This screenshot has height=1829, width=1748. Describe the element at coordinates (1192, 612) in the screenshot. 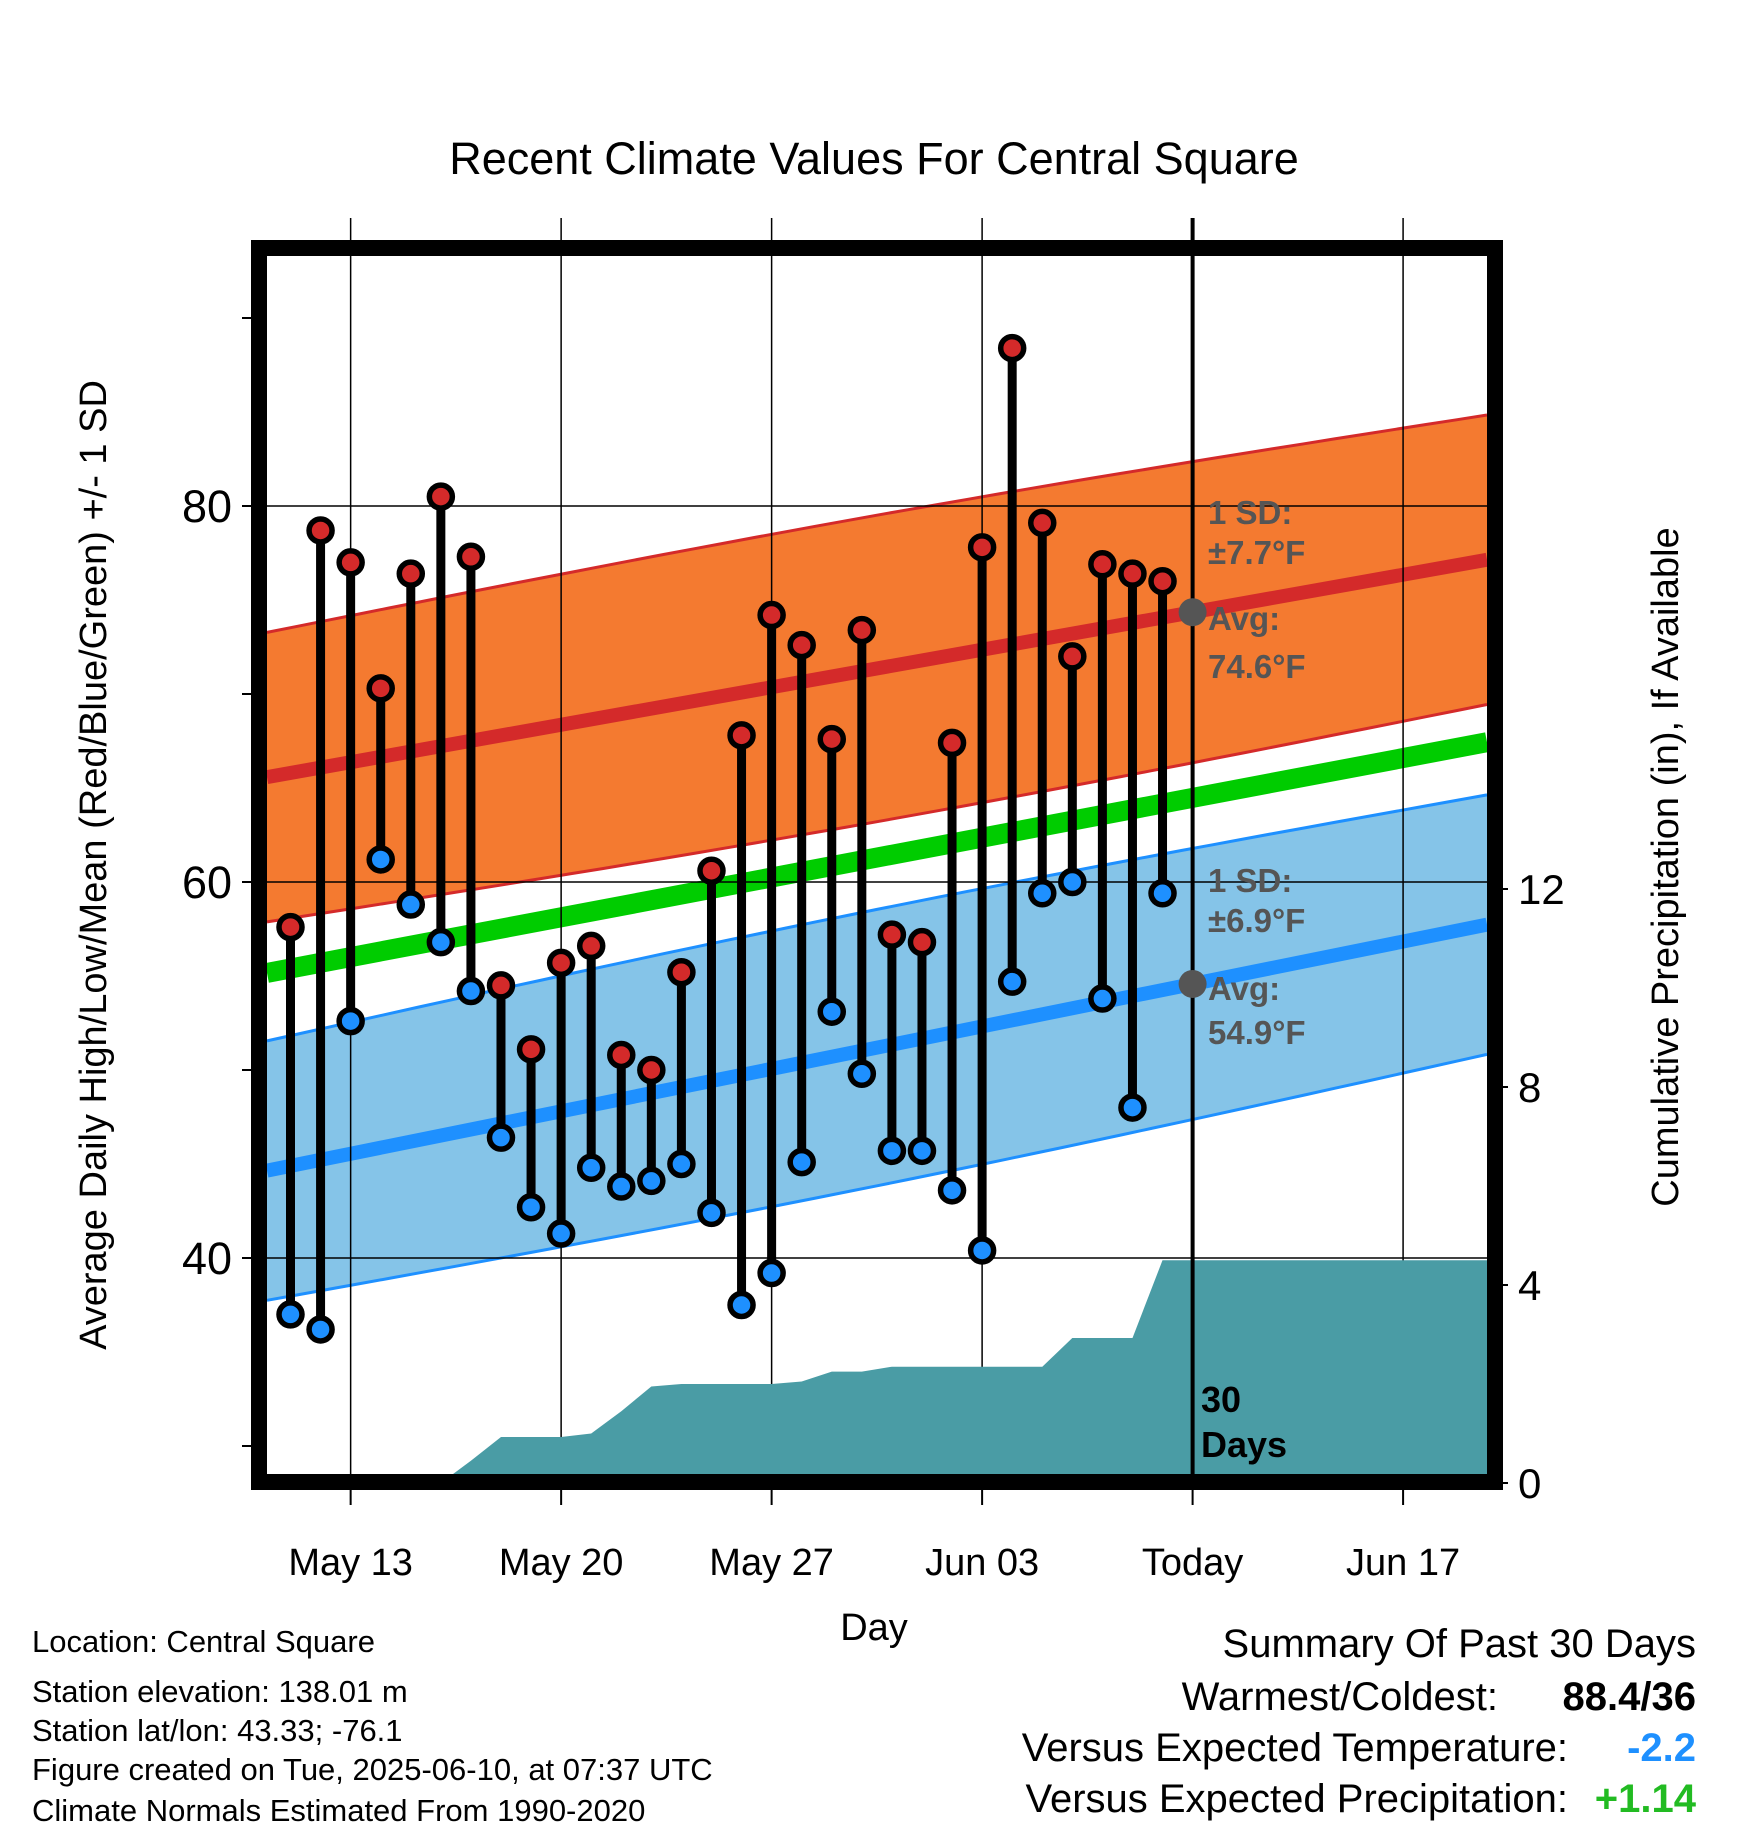

I see `normal-high-today-dot` at that location.